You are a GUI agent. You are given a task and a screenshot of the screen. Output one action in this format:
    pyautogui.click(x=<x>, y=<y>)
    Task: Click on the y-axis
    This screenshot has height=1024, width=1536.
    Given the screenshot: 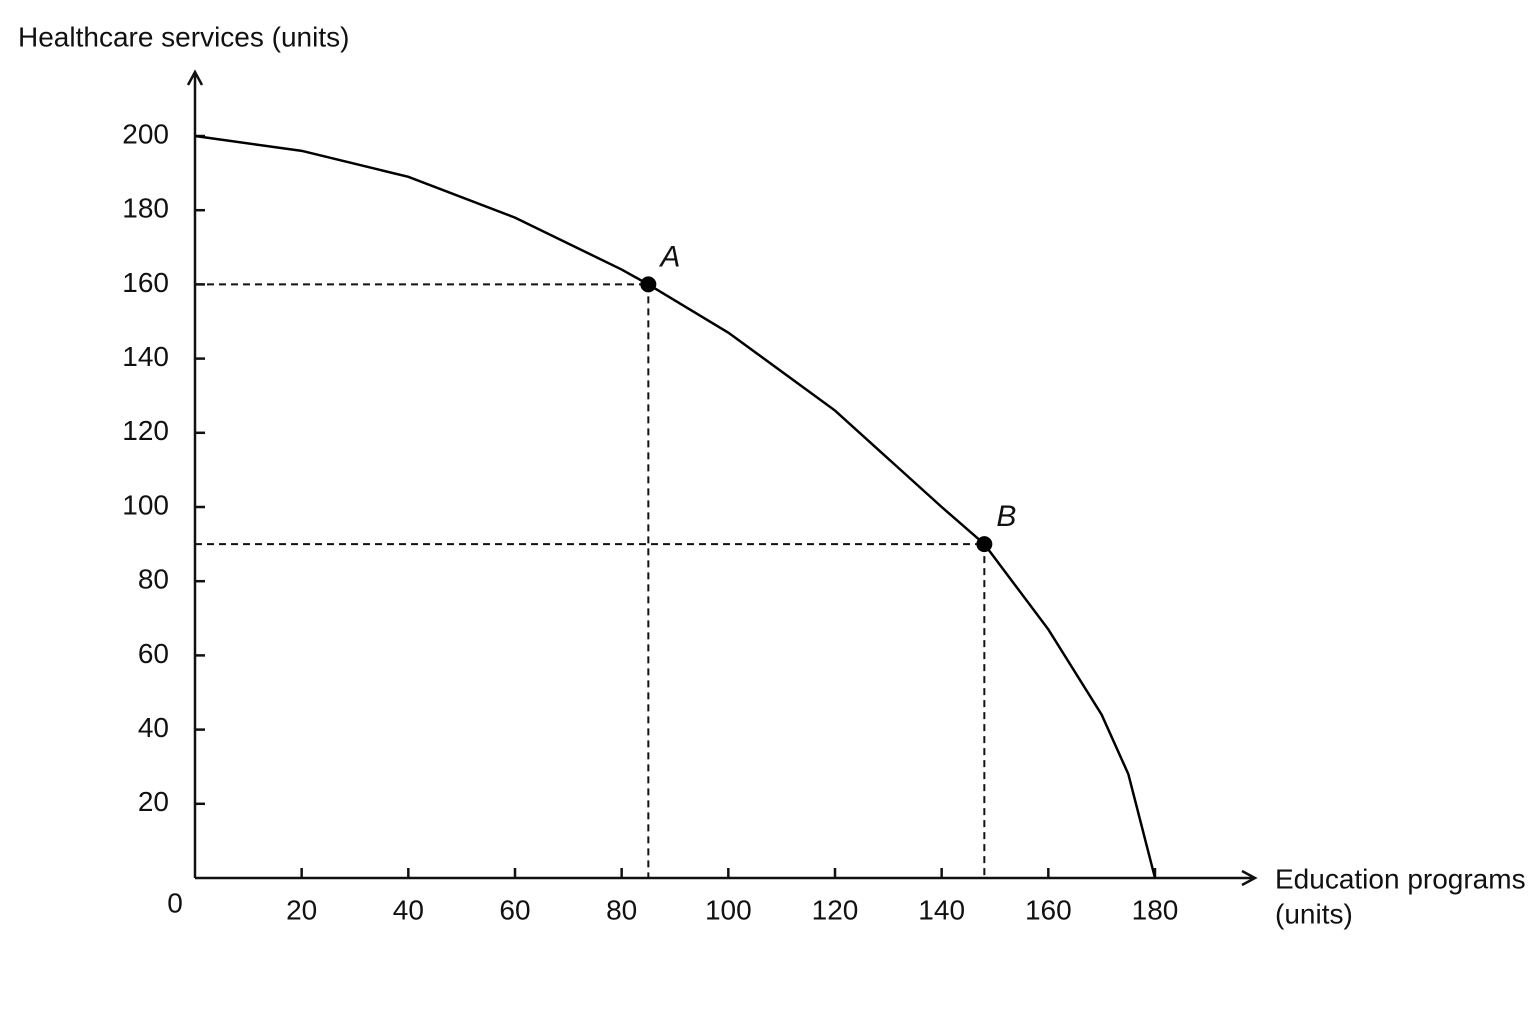 What is the action you would take?
    pyautogui.click(x=195, y=473)
    